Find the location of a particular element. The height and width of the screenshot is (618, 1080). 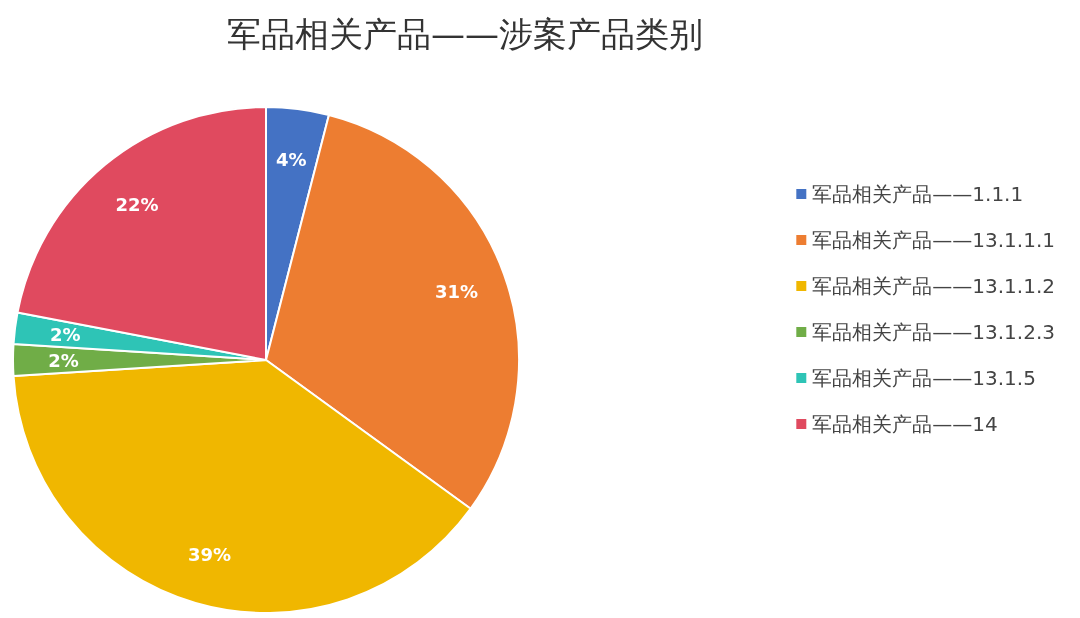

data-label: 31% is located at coordinates (456, 291).